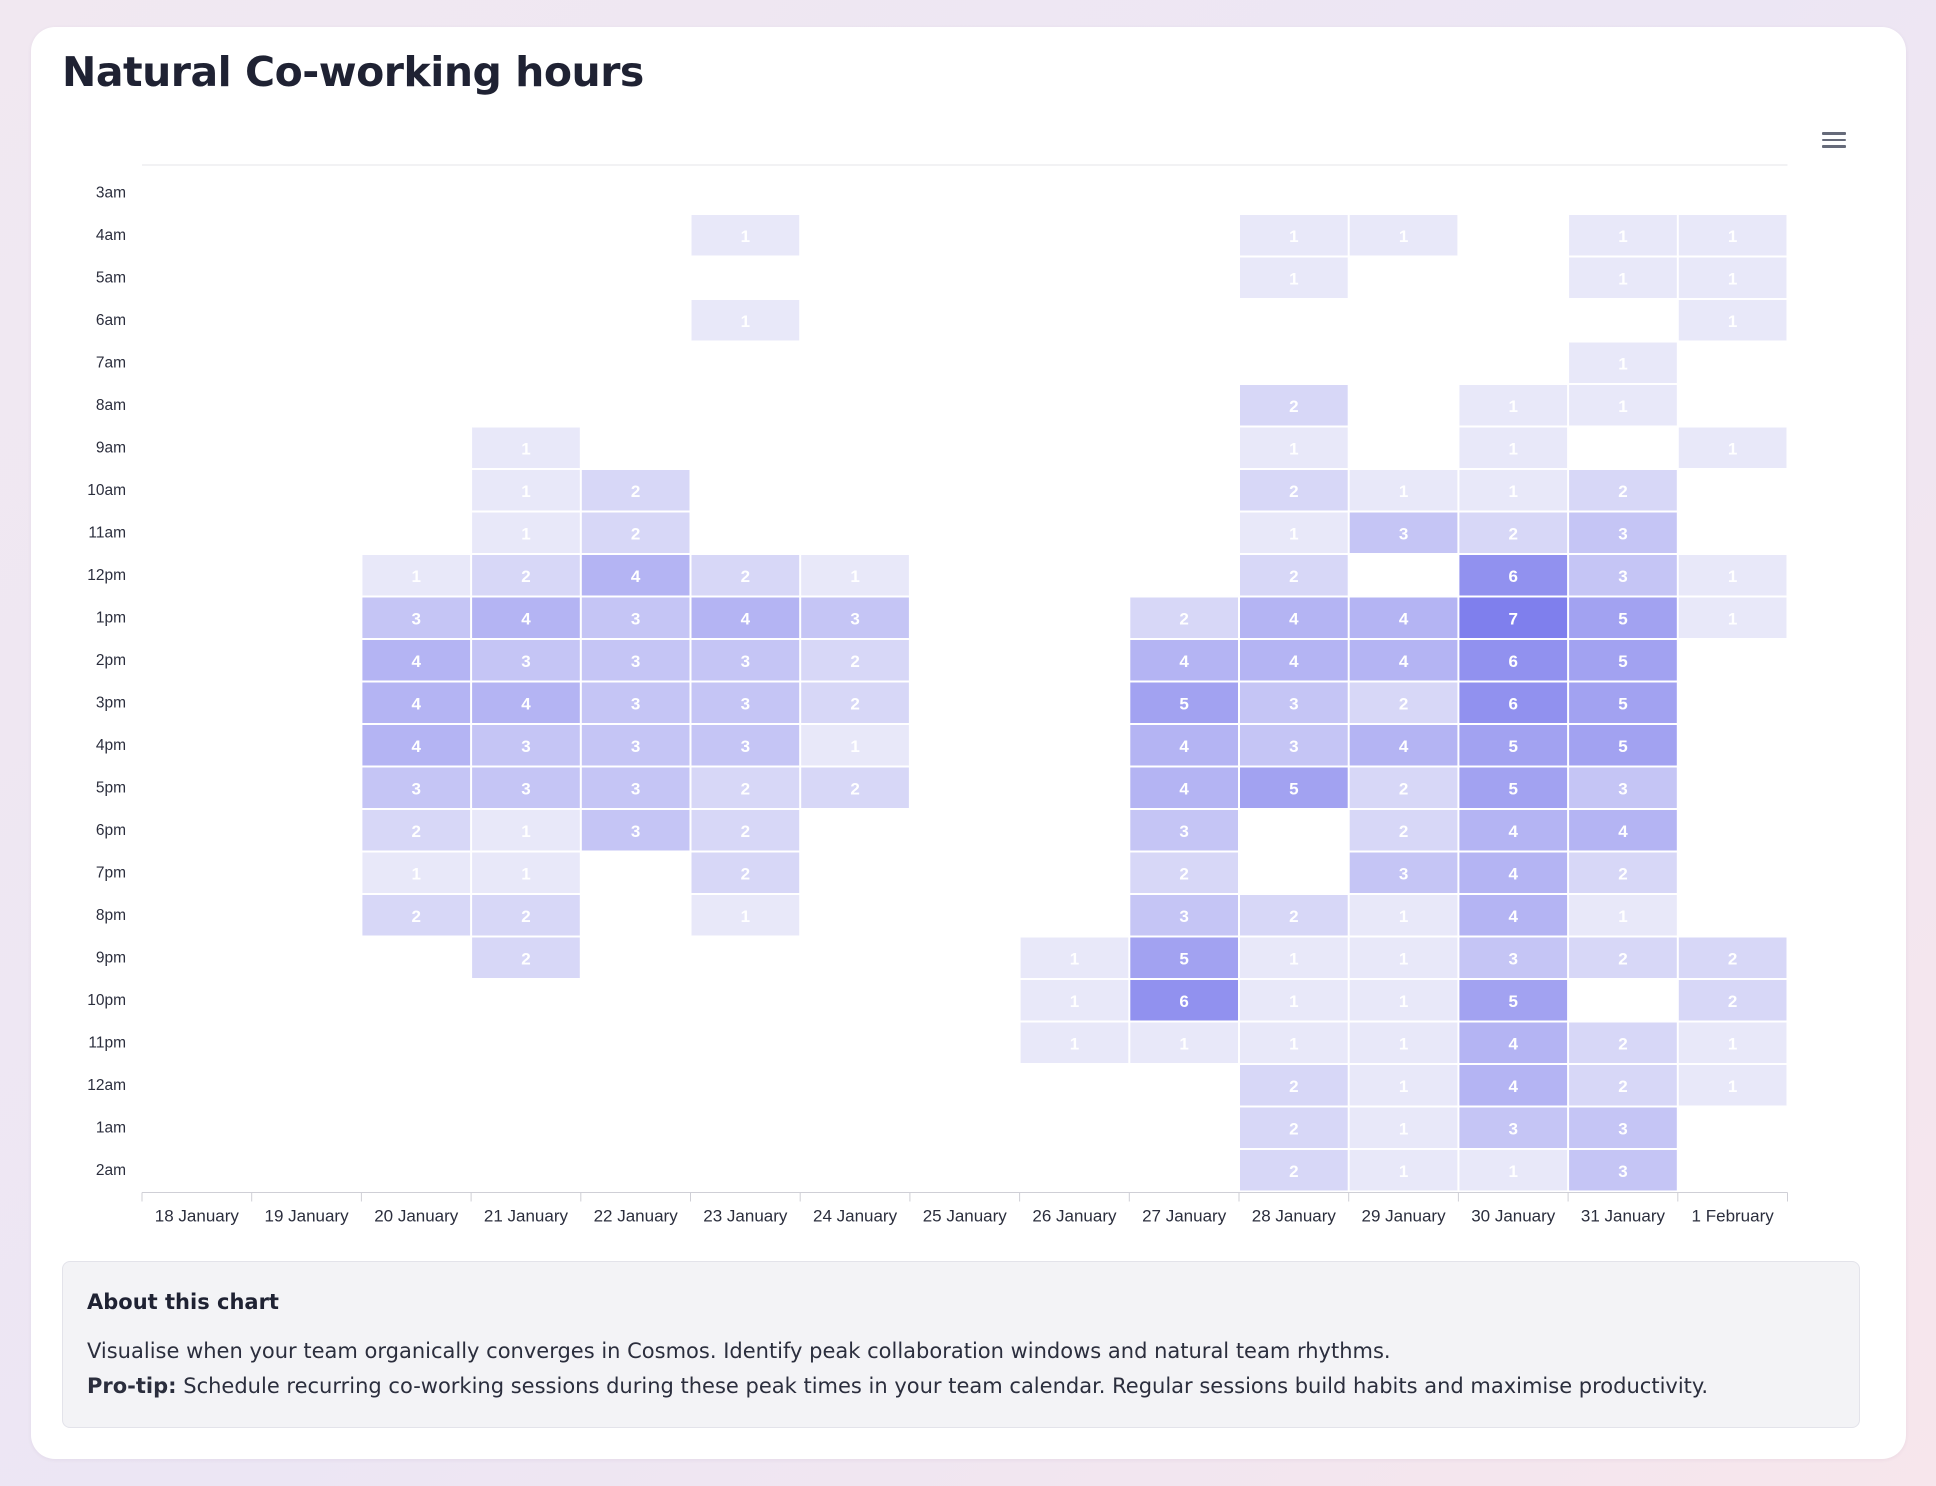 The image size is (1936, 1486). Describe the element at coordinates (1834, 140) in the screenshot. I see `hamburger-menu-icon` at that location.